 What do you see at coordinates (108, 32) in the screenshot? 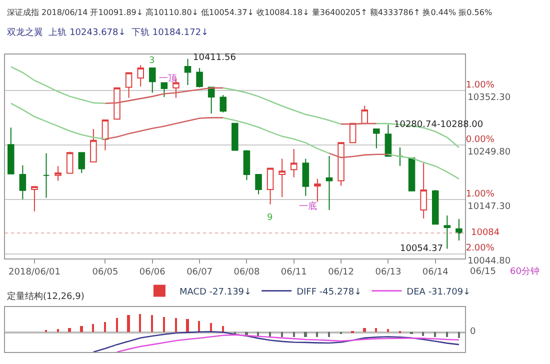
I see `chart-subtitle: 双龙之翼 上轨 10243.678↓ 下轨 10184.172↓` at bounding box center [108, 32].